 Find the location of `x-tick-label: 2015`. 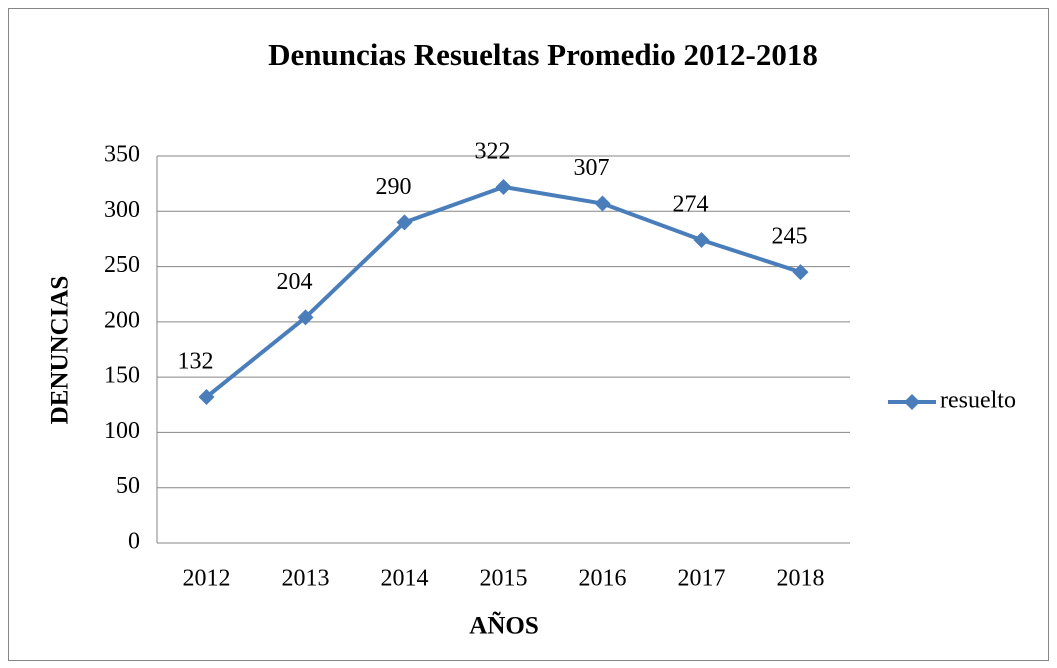

x-tick-label: 2015 is located at coordinates (504, 579).